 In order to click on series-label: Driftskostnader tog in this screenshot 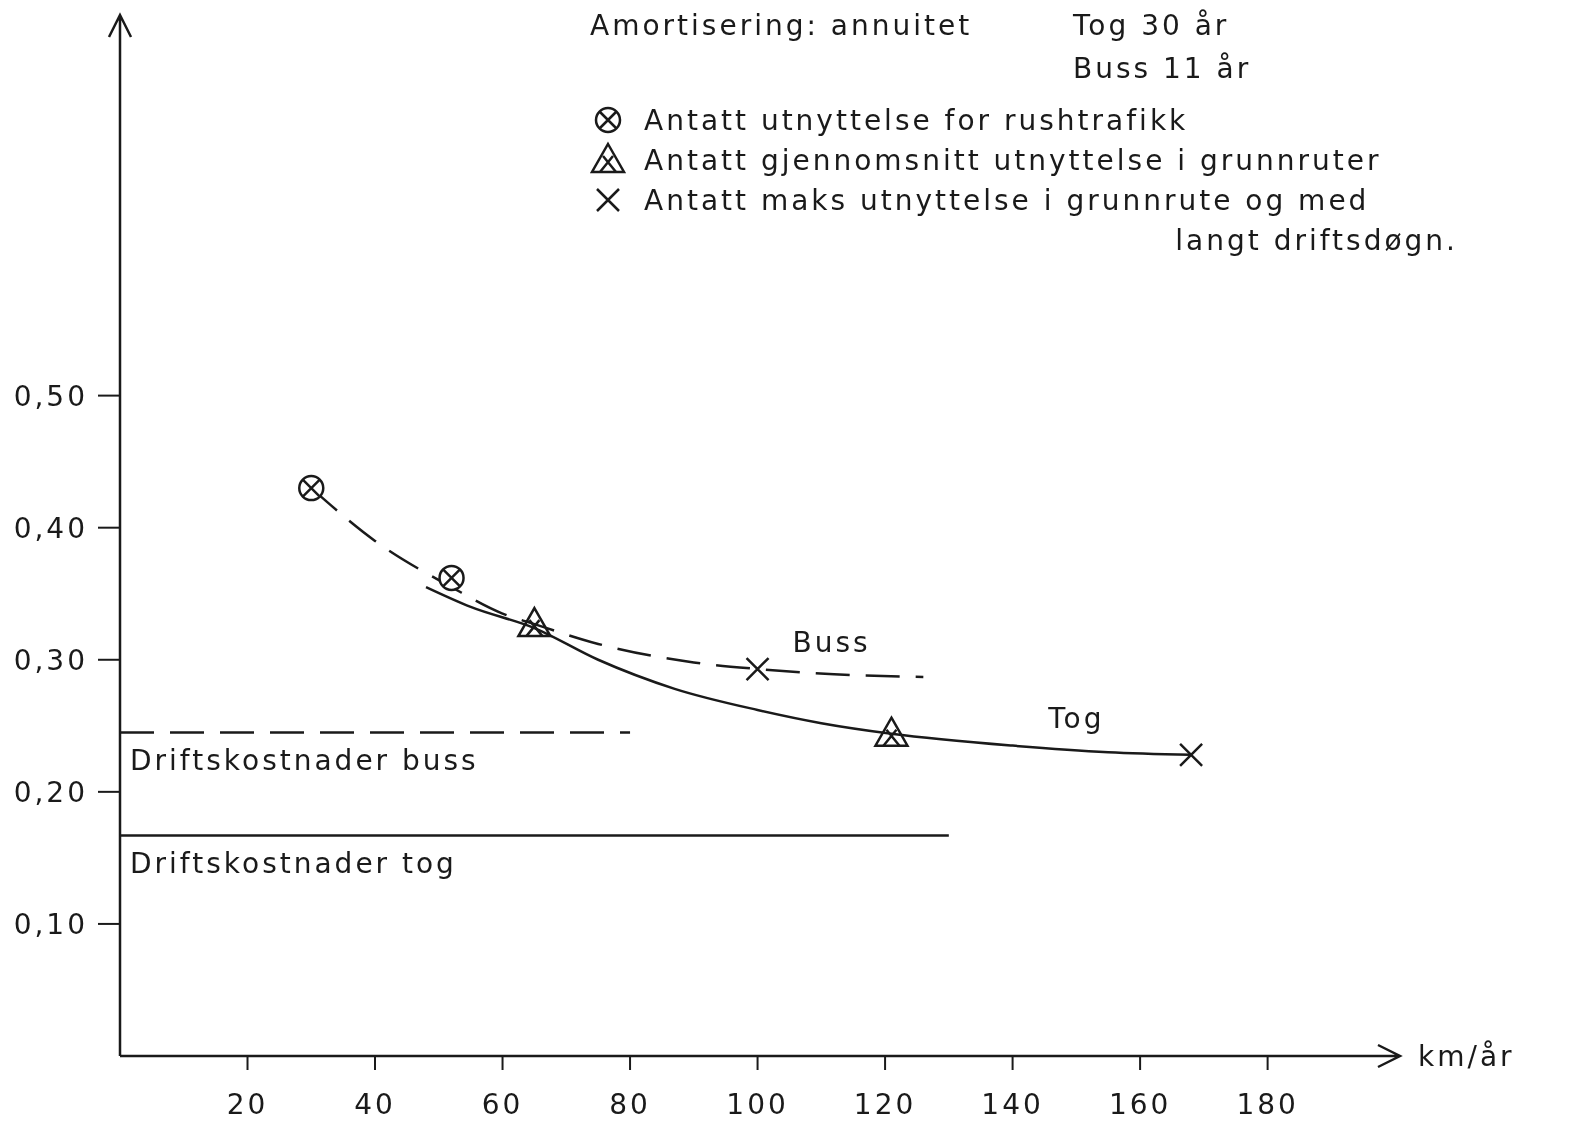, I will do `click(293, 864)`.